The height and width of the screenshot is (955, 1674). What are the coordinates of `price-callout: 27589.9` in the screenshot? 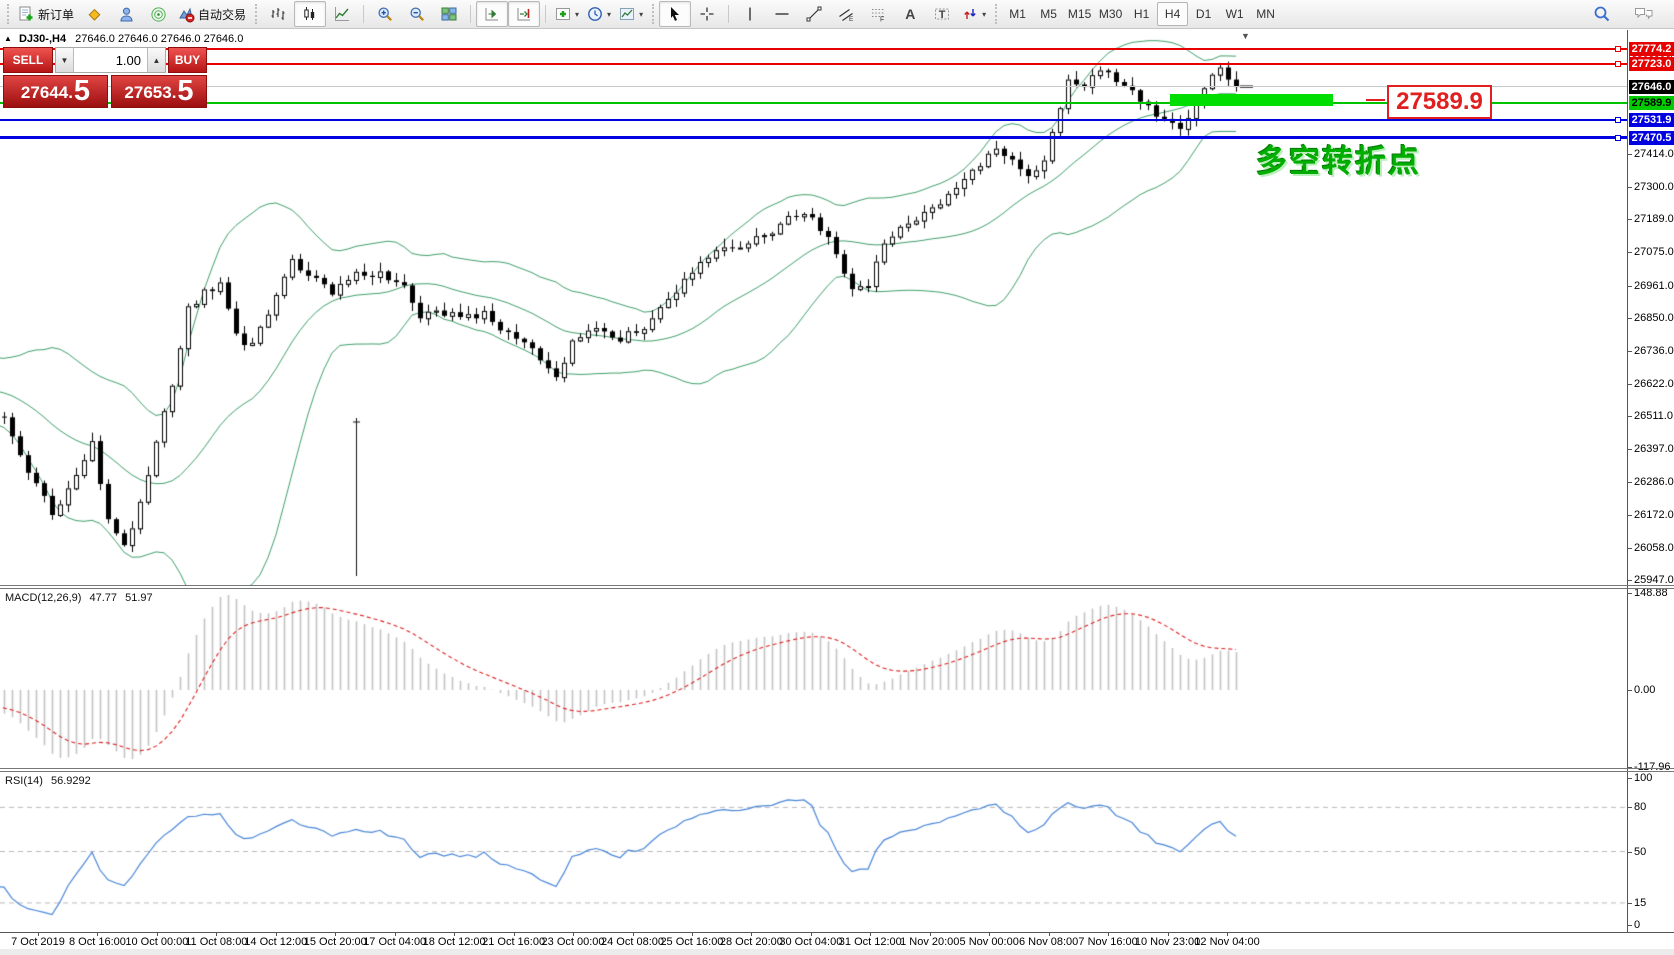 It's located at (1439, 102).